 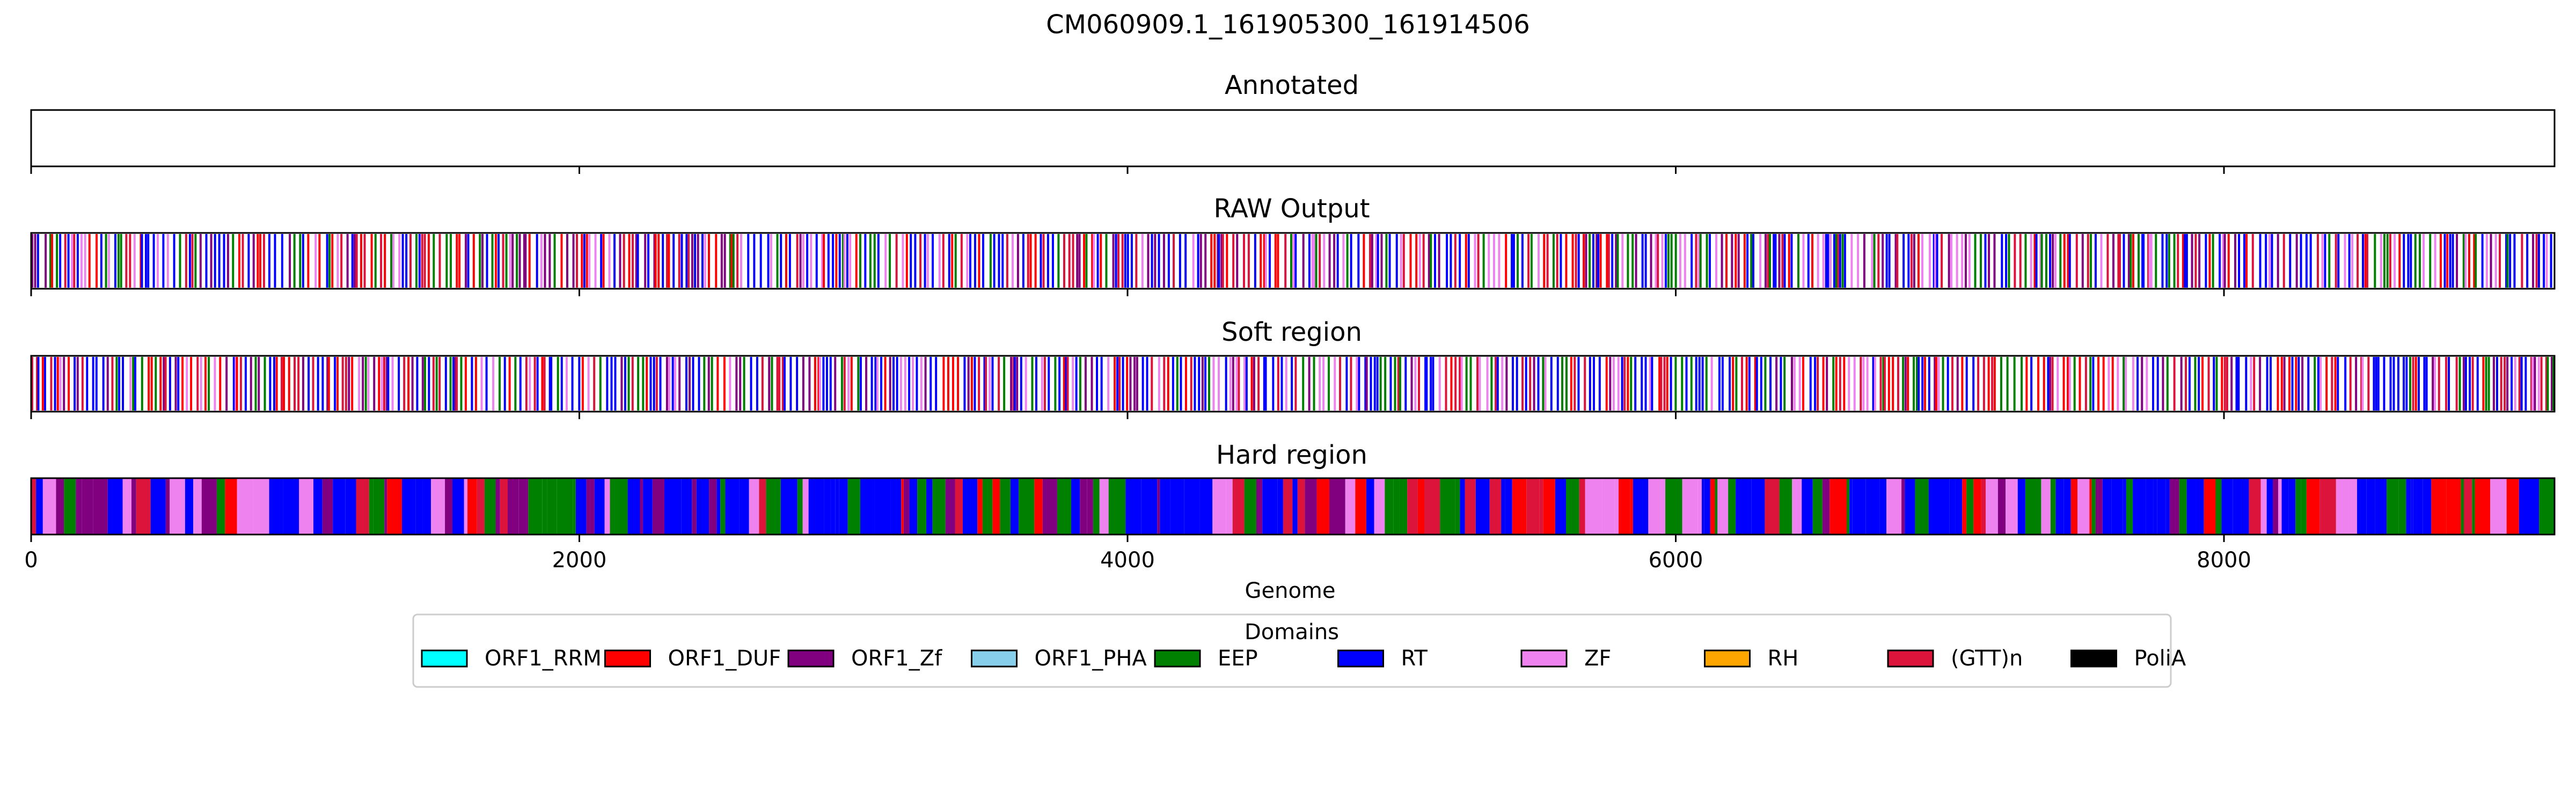 I want to click on legend-frame, so click(x=1292, y=650).